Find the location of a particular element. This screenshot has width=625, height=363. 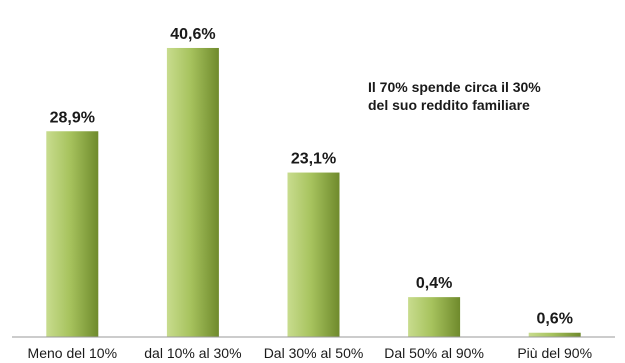

x-tick-label-4: Dal 50% al 90% is located at coordinates (434, 353).